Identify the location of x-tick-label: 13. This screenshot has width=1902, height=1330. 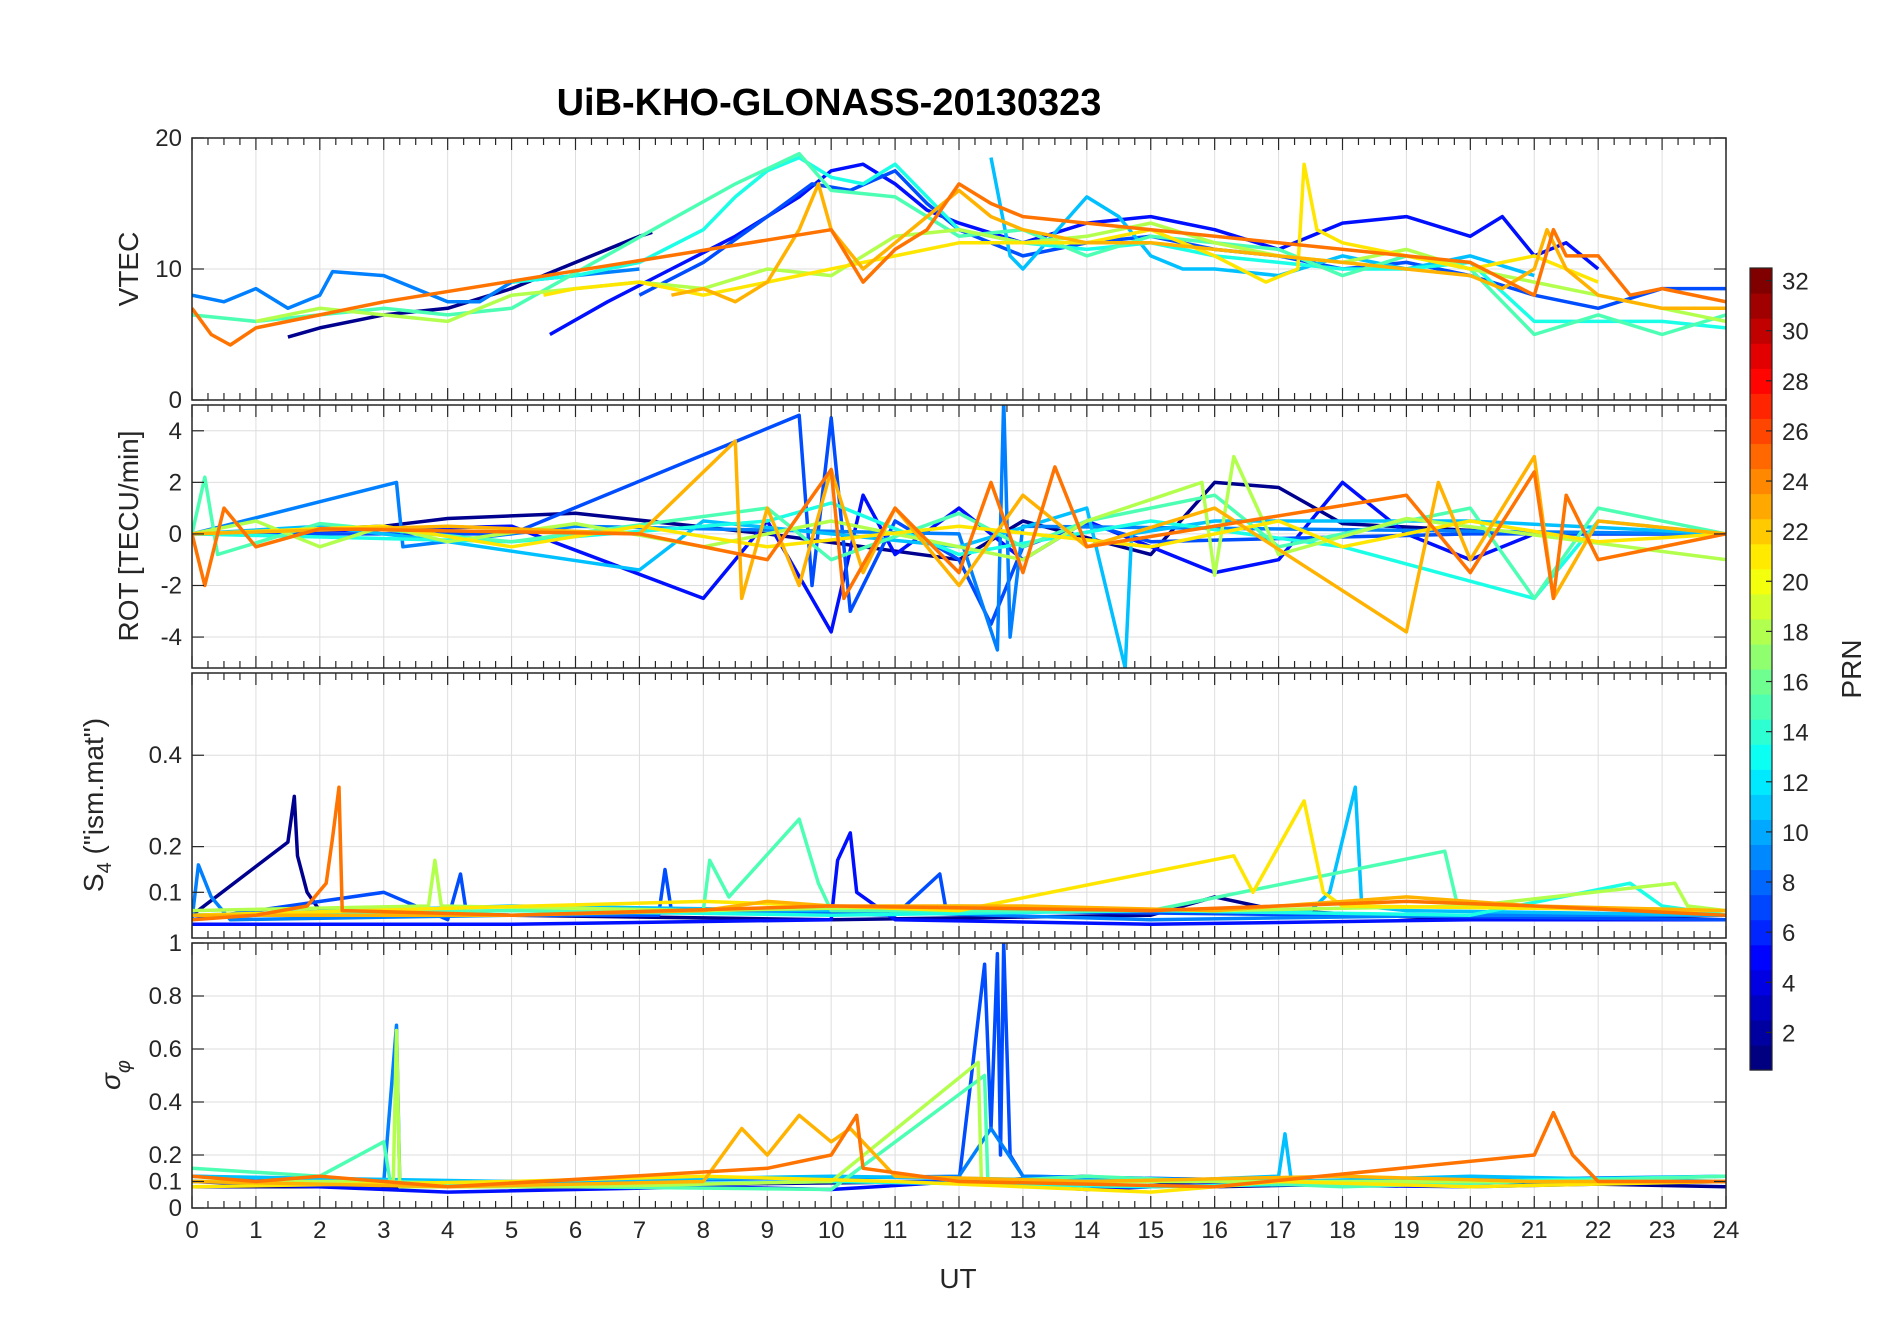
(1023, 1230).